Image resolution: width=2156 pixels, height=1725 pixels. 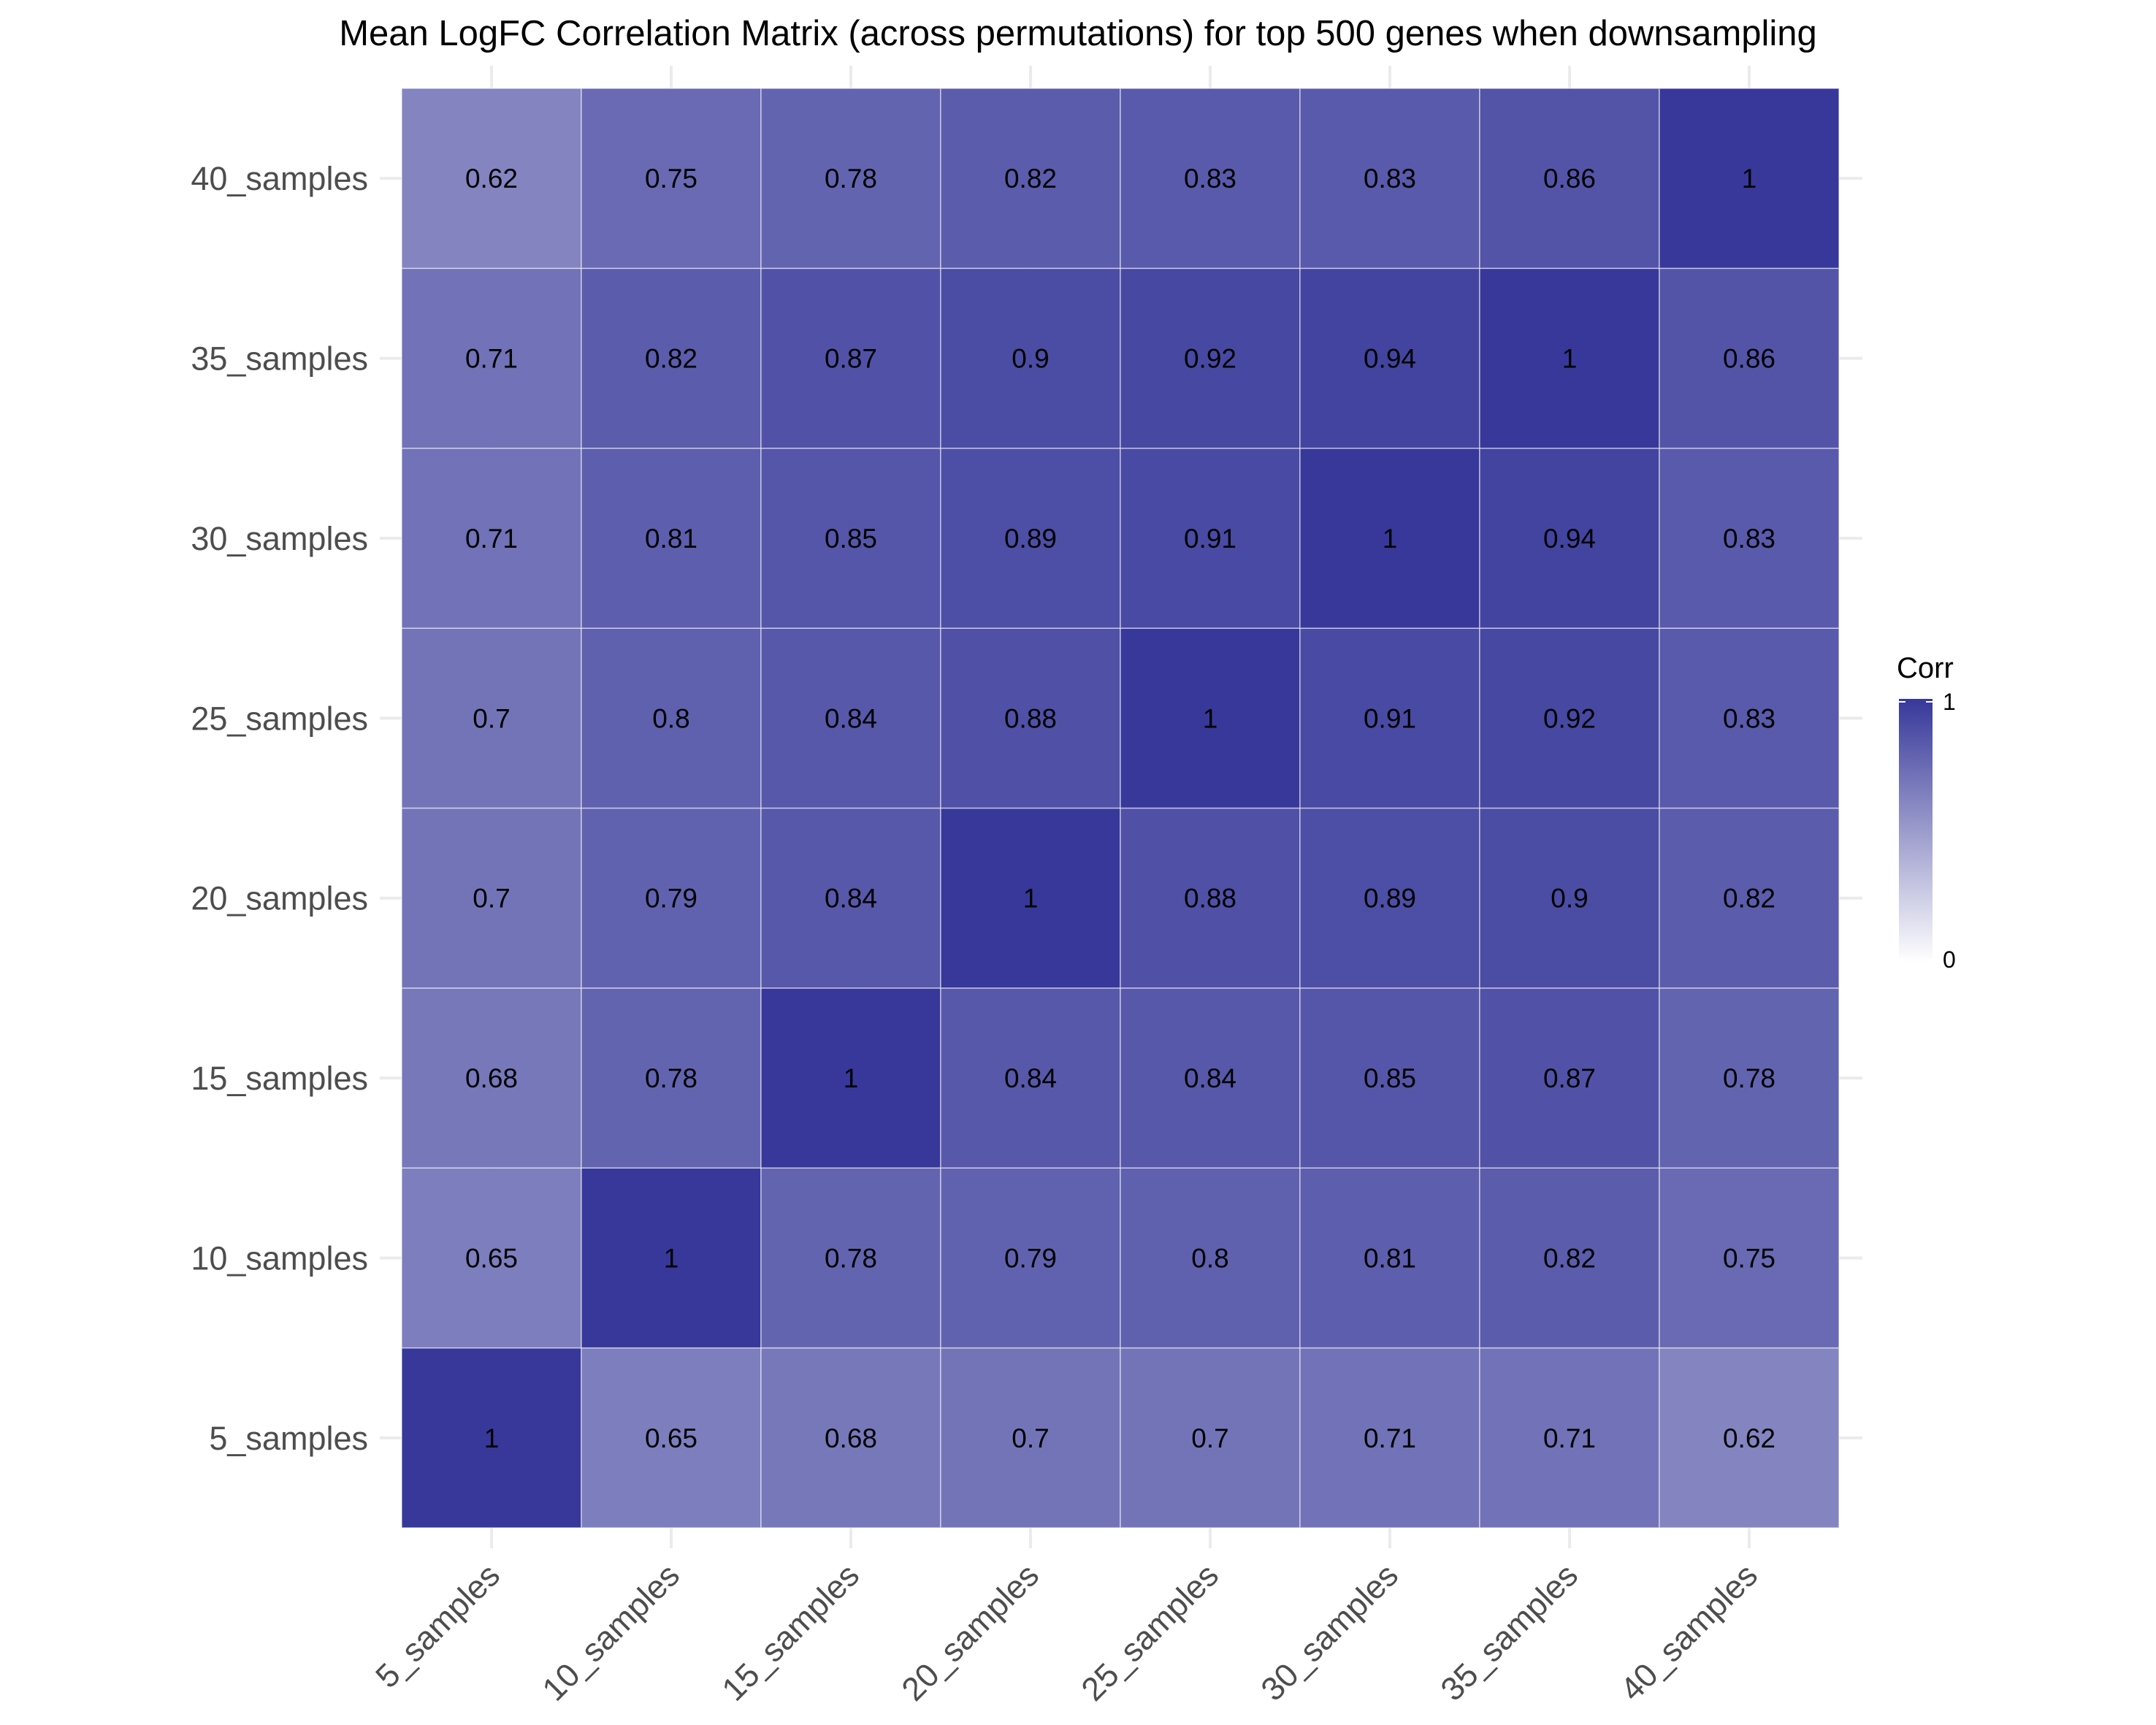 I want to click on cell-value-label: 0.9, so click(x=1570, y=899).